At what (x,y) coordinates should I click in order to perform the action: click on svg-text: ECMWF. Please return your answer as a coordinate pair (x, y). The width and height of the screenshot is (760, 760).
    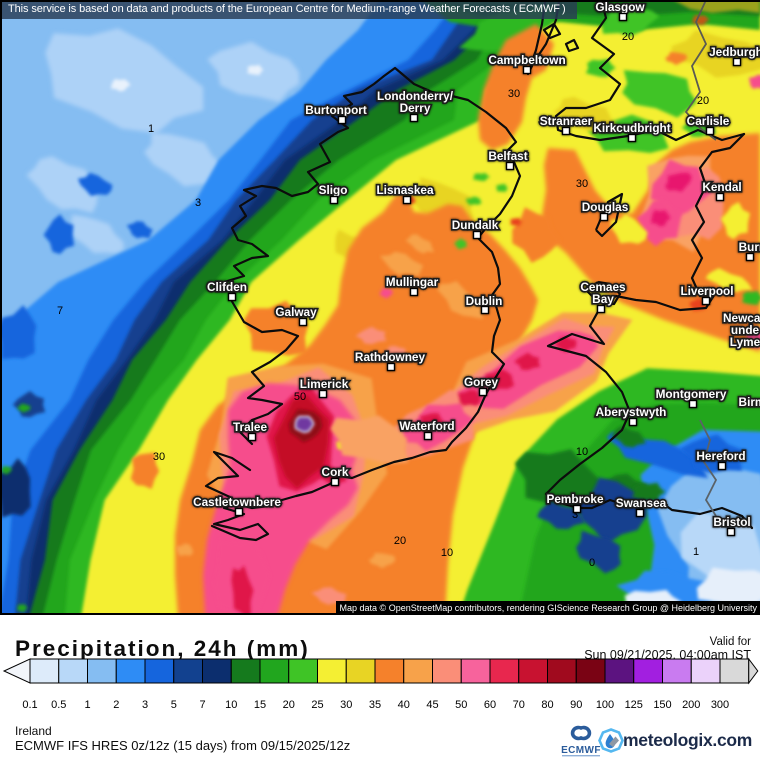
    Looking at the image, I should click on (581, 750).